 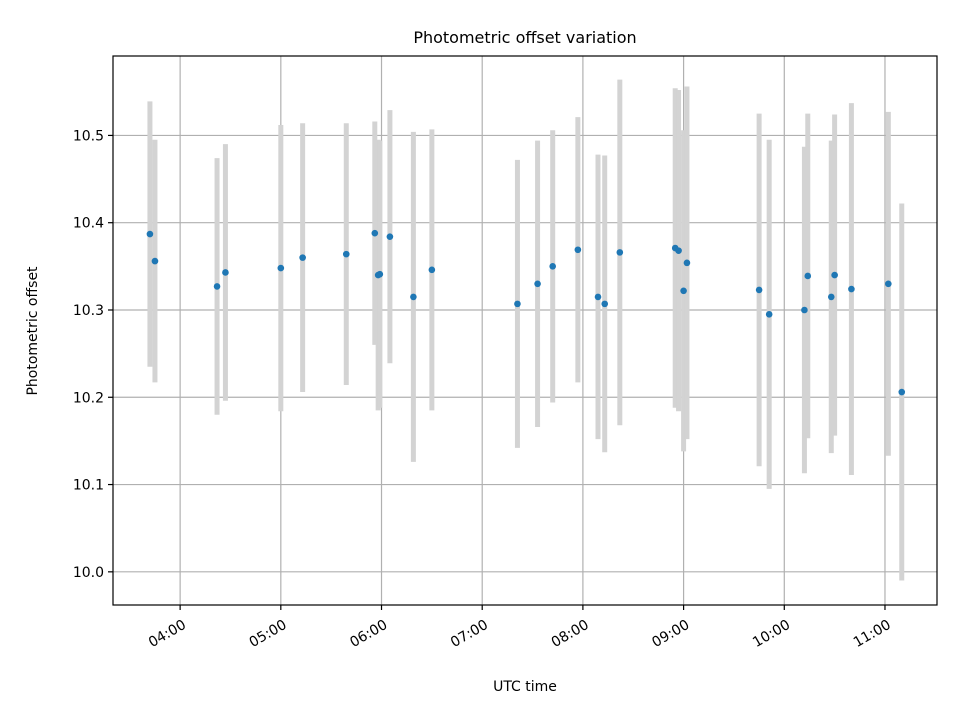 What do you see at coordinates (88, 486) in the screenshot?
I see `y-tick-label: 10.1` at bounding box center [88, 486].